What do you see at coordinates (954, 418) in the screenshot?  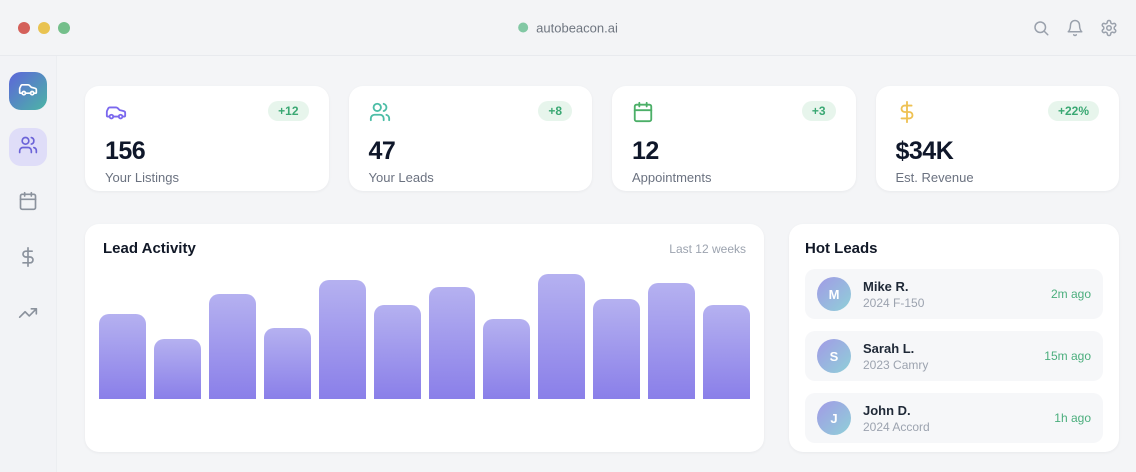 I see `lead-row-john: J John D. 2024 Accord 1h ago` at bounding box center [954, 418].